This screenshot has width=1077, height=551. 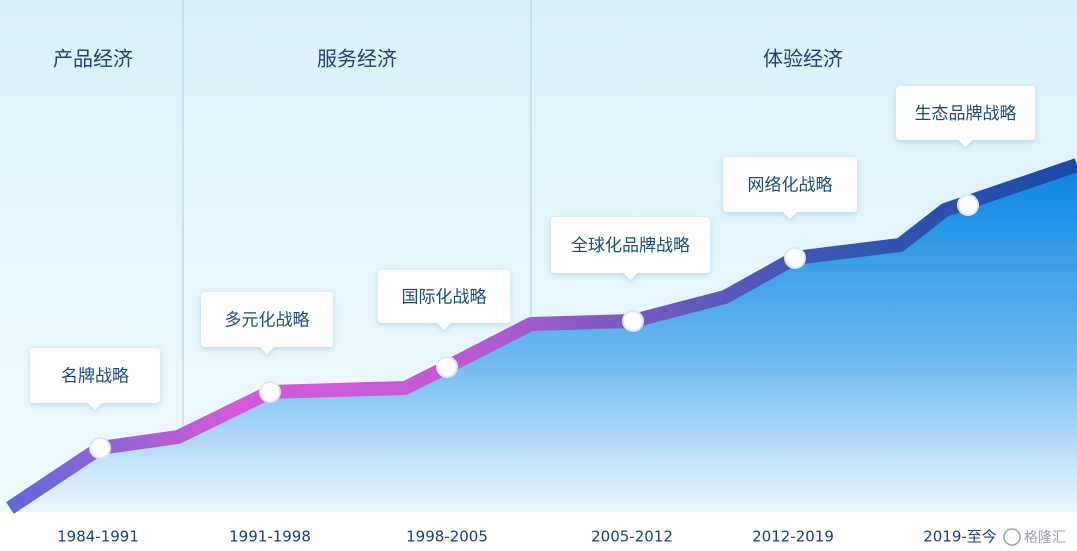 What do you see at coordinates (447, 537) in the screenshot?
I see `period-label: 1998-2005` at bounding box center [447, 537].